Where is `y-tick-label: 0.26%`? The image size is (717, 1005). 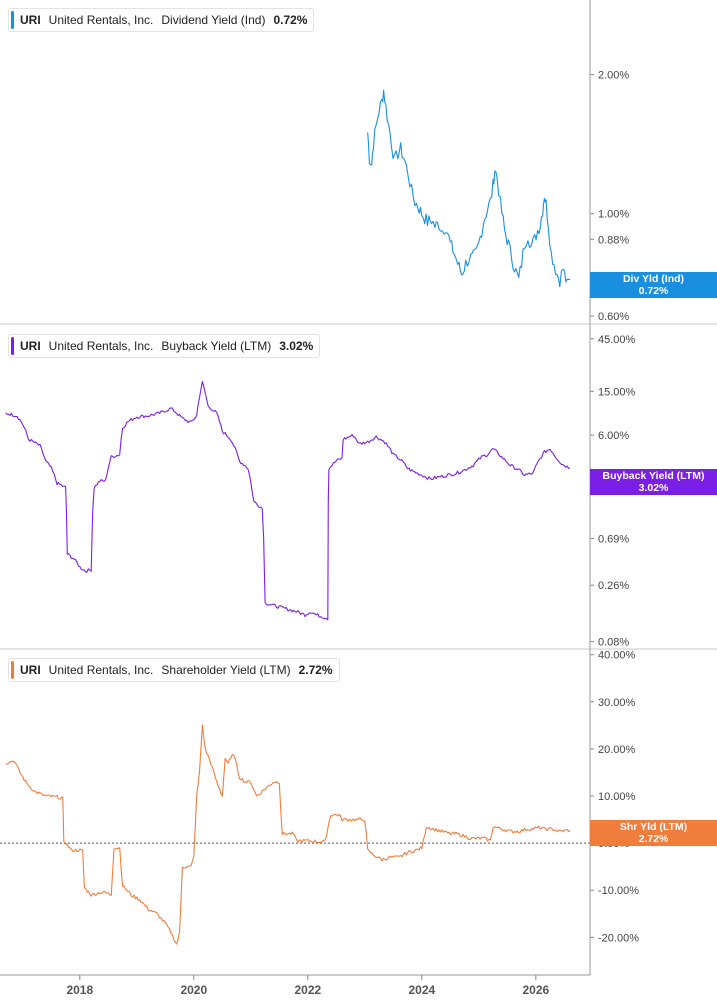
y-tick-label: 0.26% is located at coordinates (613, 586).